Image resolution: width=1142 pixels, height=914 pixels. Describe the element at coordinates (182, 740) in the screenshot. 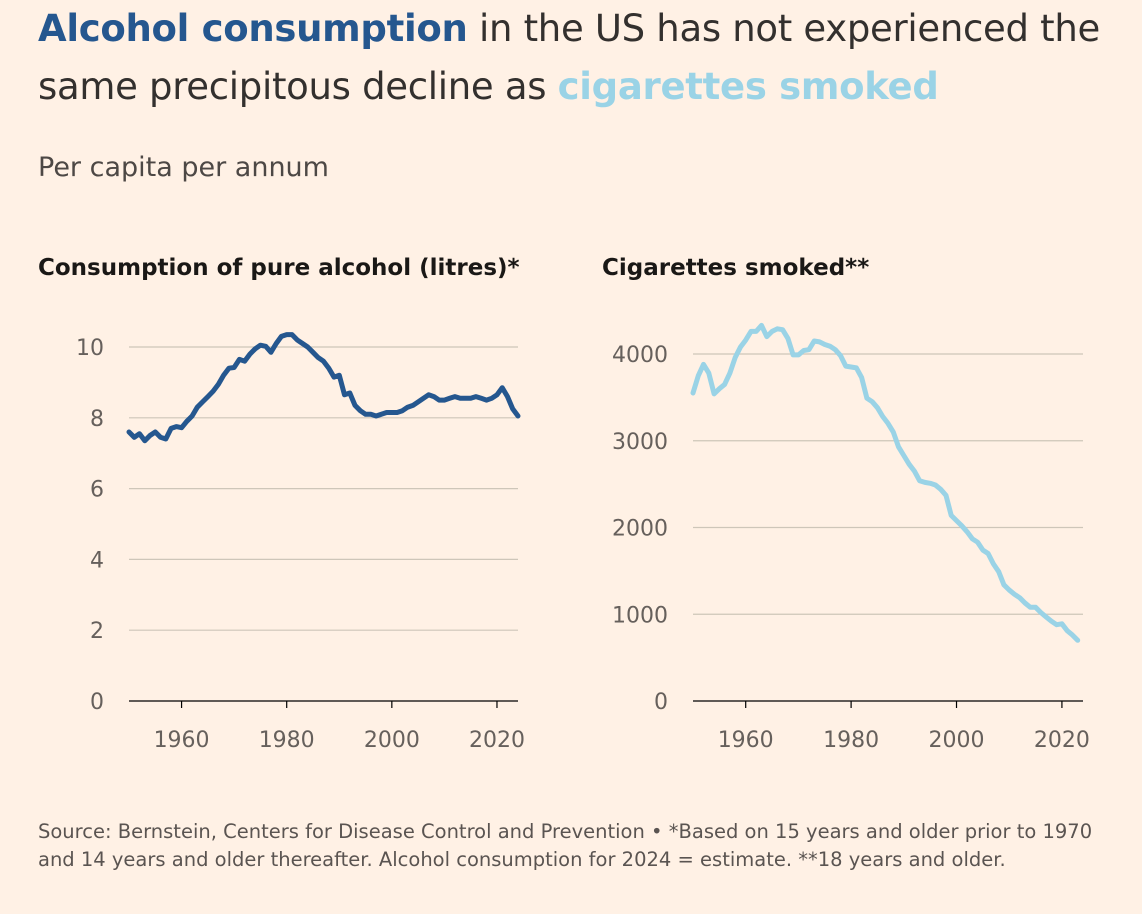

I see `alcohol-x-tick-label: 1960` at that location.